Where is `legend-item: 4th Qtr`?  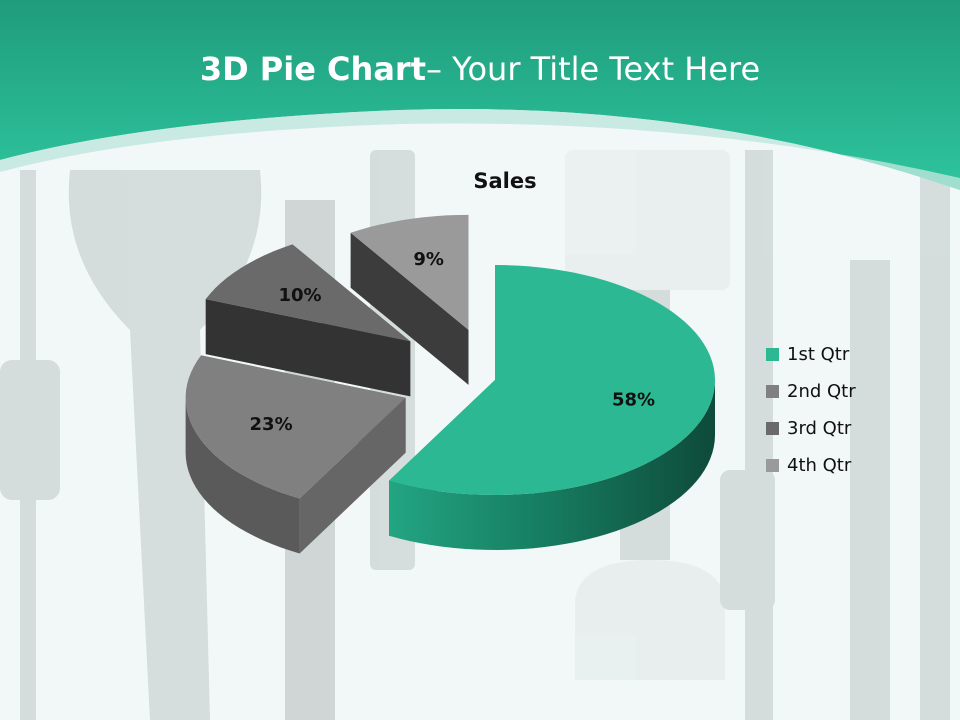 legend-item: 4th Qtr is located at coordinates (811, 465).